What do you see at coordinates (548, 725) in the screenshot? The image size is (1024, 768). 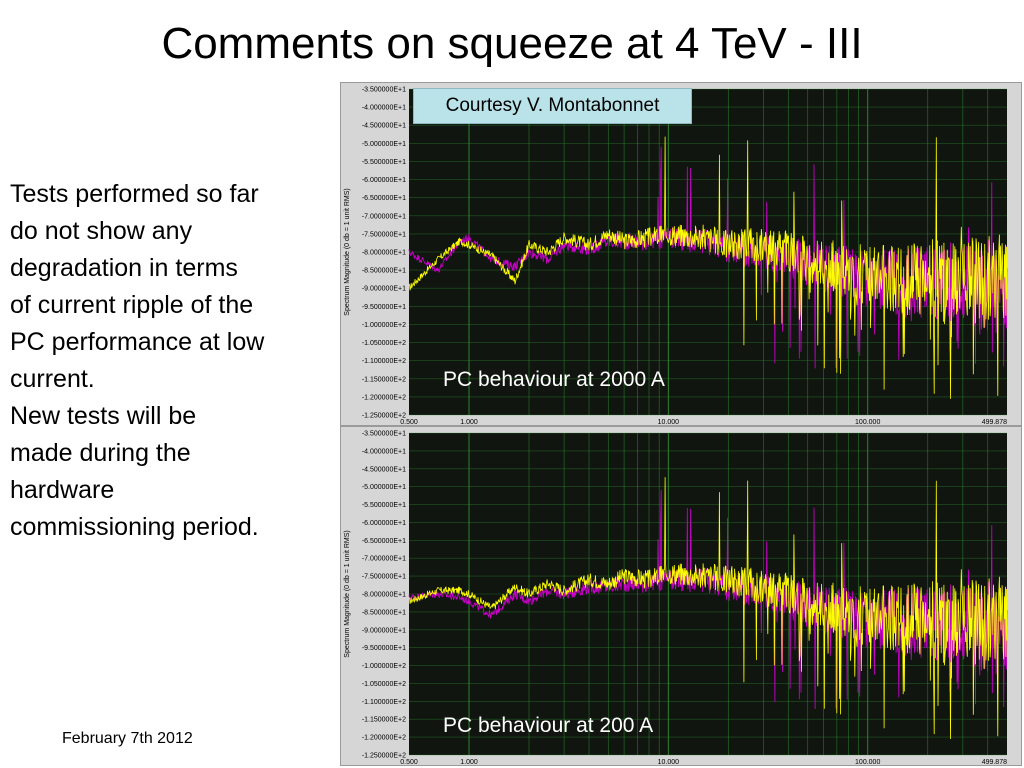 I see `chart-caption-200a: PC behaviour at 200 A` at bounding box center [548, 725].